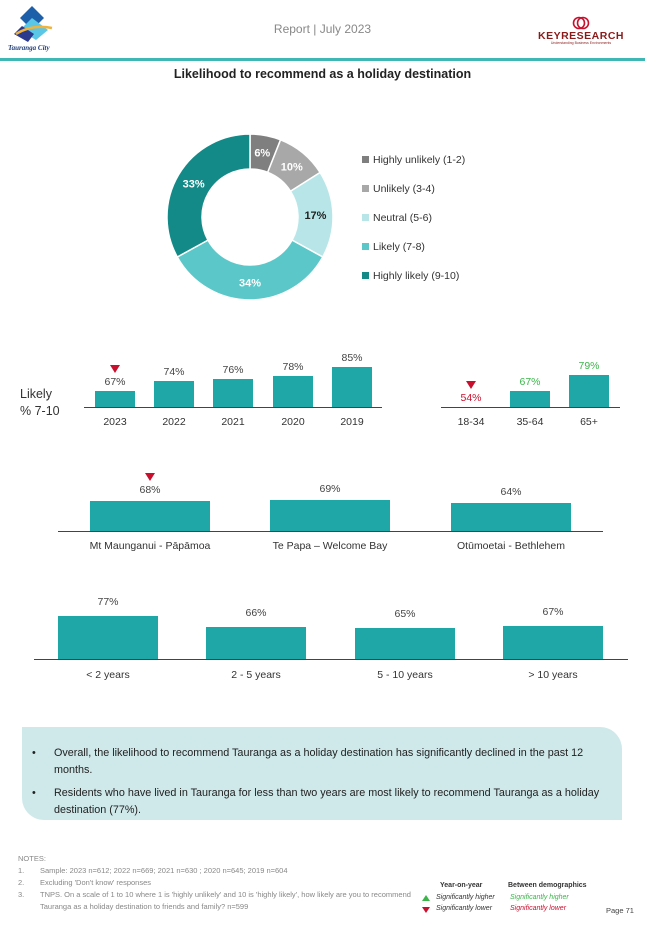 The width and height of the screenshot is (645, 932). What do you see at coordinates (256, 613) in the screenshot?
I see `bar-value-label: 66%` at bounding box center [256, 613].